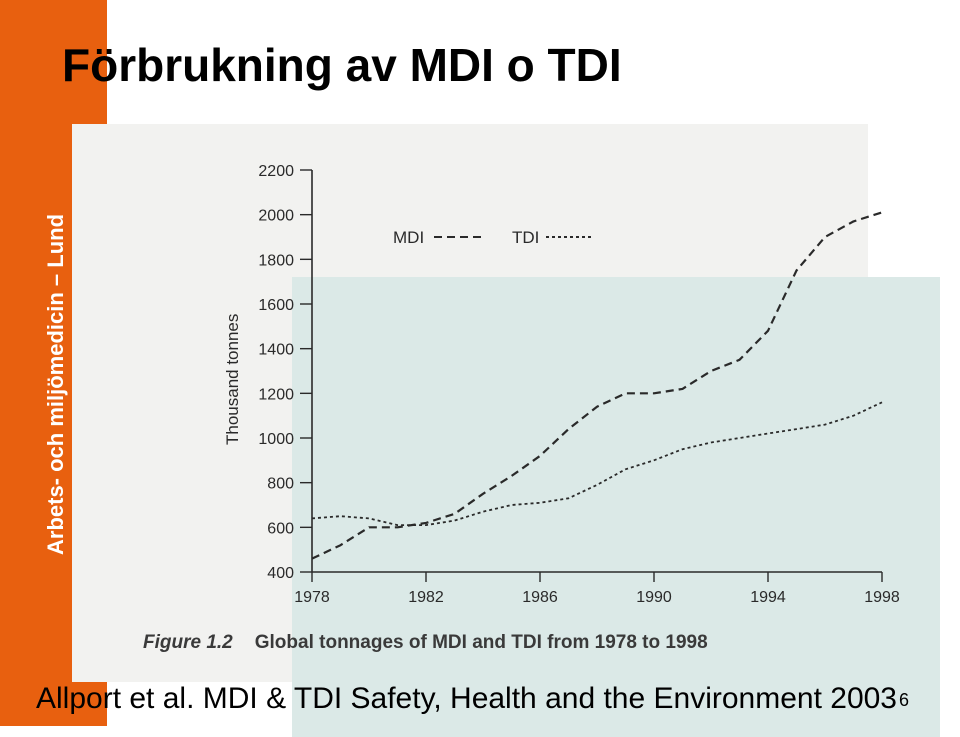 This screenshot has width=960, height=737. Describe the element at coordinates (276, 305) in the screenshot. I see `y-tick-label: 1600` at that location.